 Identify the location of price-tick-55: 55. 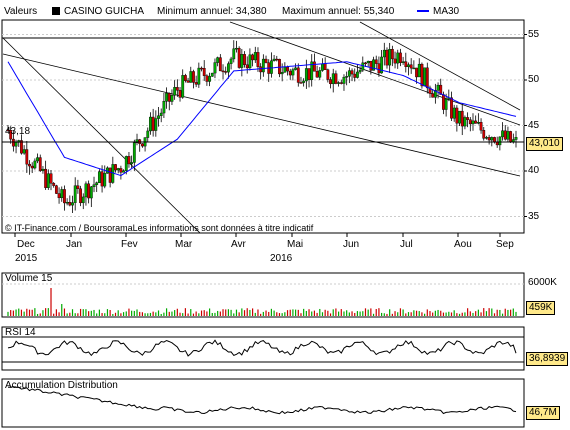
(534, 34).